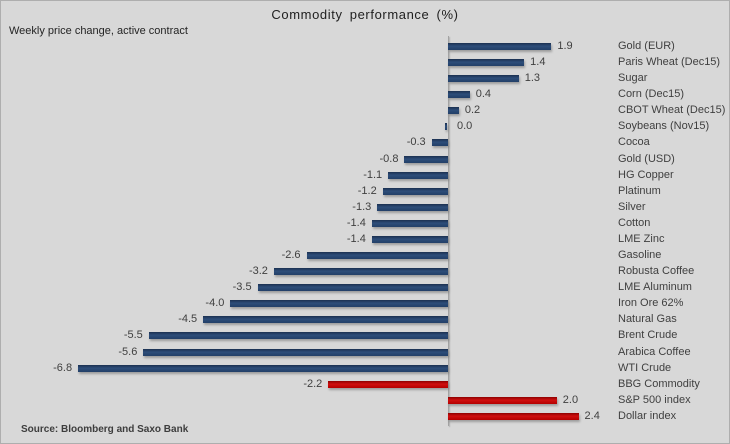 The width and height of the screenshot is (730, 444). I want to click on category-label: Paris Wheat (Dec15), so click(669, 62).